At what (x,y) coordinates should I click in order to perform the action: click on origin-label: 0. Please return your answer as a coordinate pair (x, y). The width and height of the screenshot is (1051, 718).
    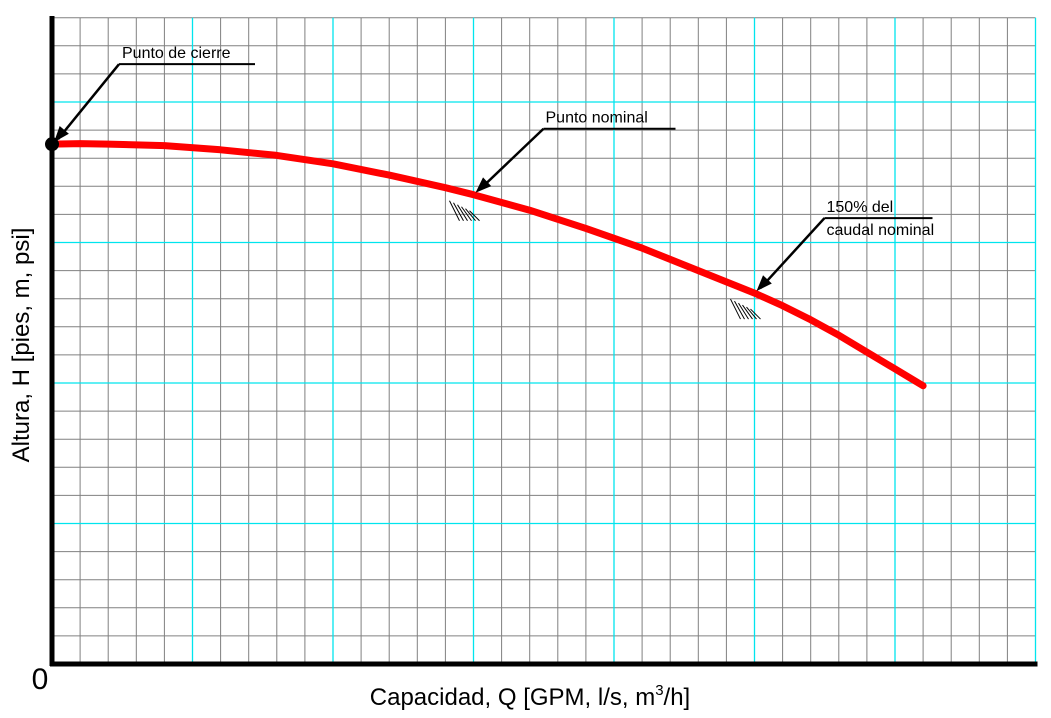
    Looking at the image, I should click on (40, 679).